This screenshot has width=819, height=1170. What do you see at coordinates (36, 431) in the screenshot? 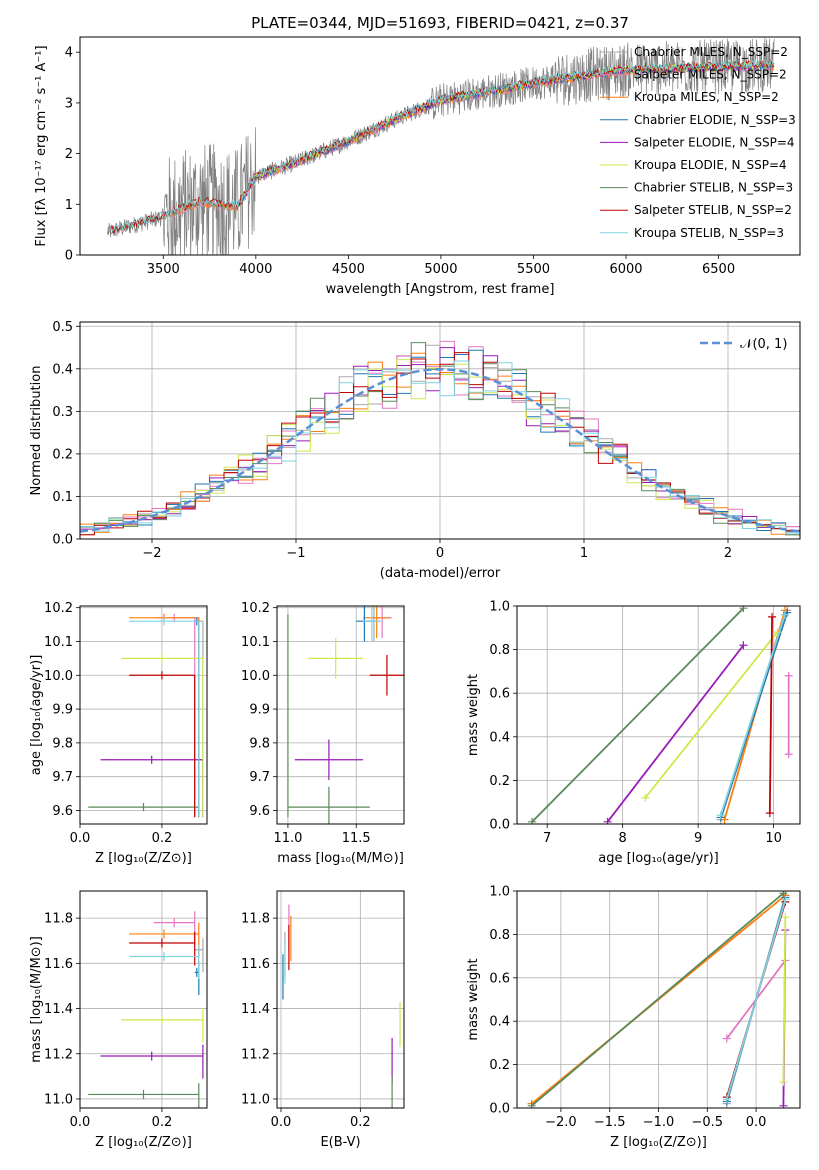
I see `y-axis-label: Normed distribution` at bounding box center [36, 431].